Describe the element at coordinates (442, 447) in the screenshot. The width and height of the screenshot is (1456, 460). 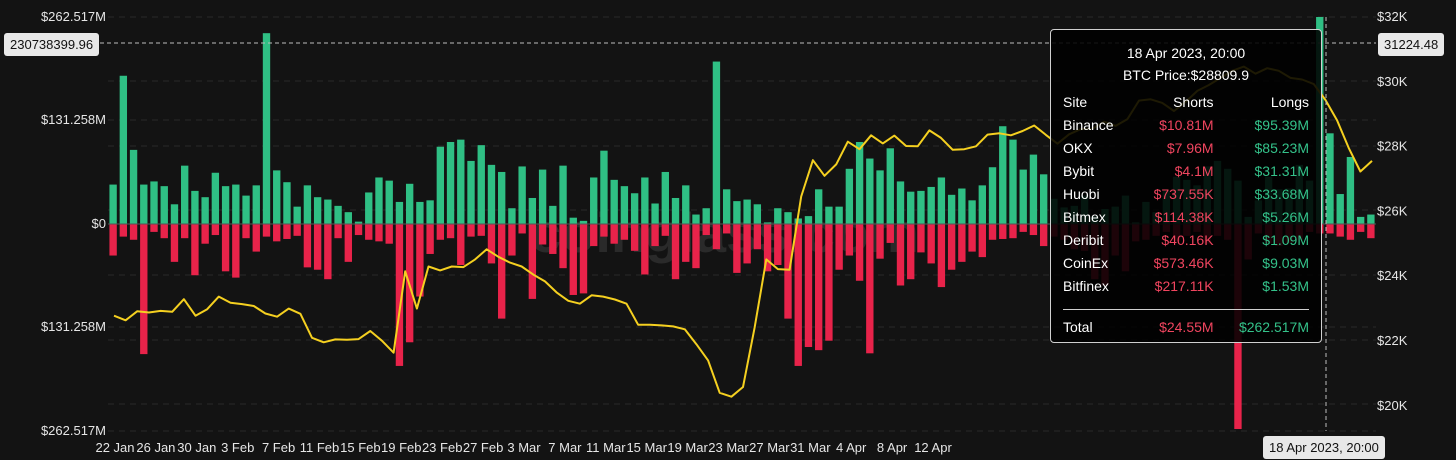
I see `x-axis-tick: 23 Feb` at that location.